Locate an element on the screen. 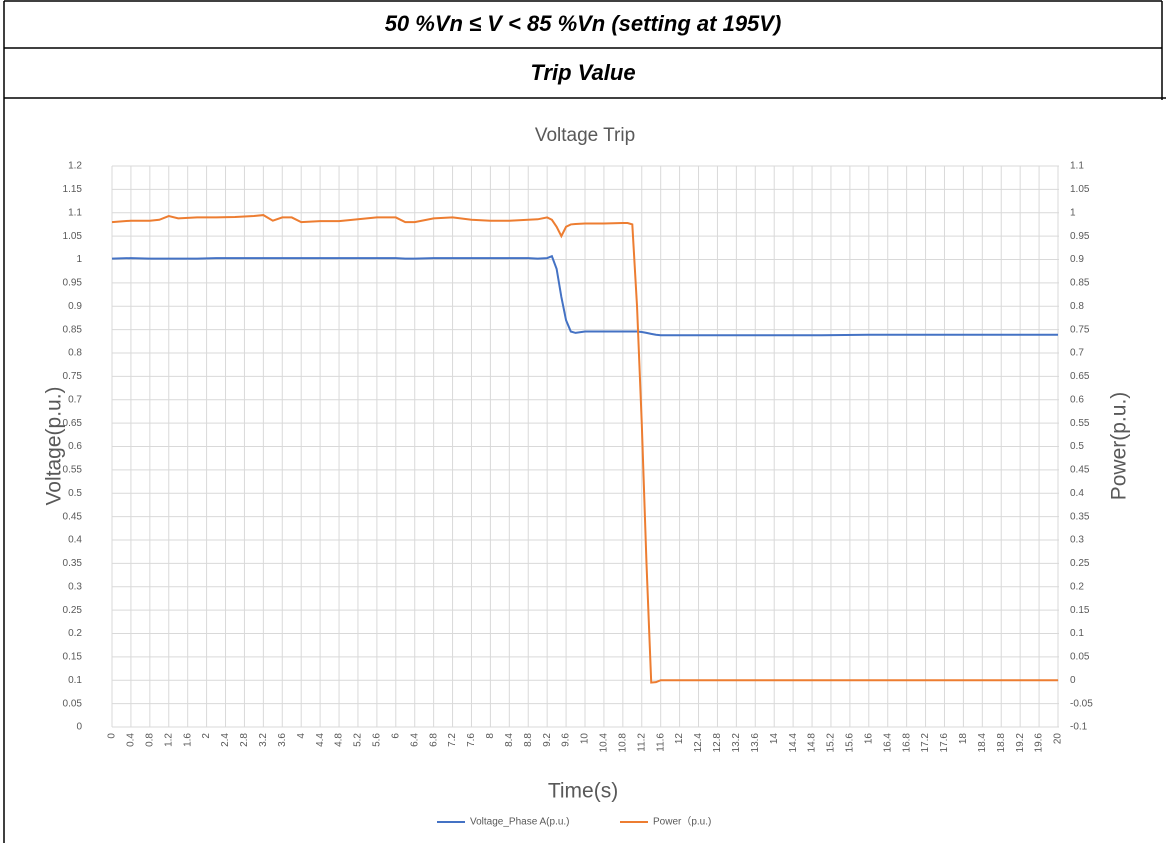 Image resolution: width=1166 pixels, height=843 pixels. x-tick-label: 2.4 is located at coordinates (225, 740).